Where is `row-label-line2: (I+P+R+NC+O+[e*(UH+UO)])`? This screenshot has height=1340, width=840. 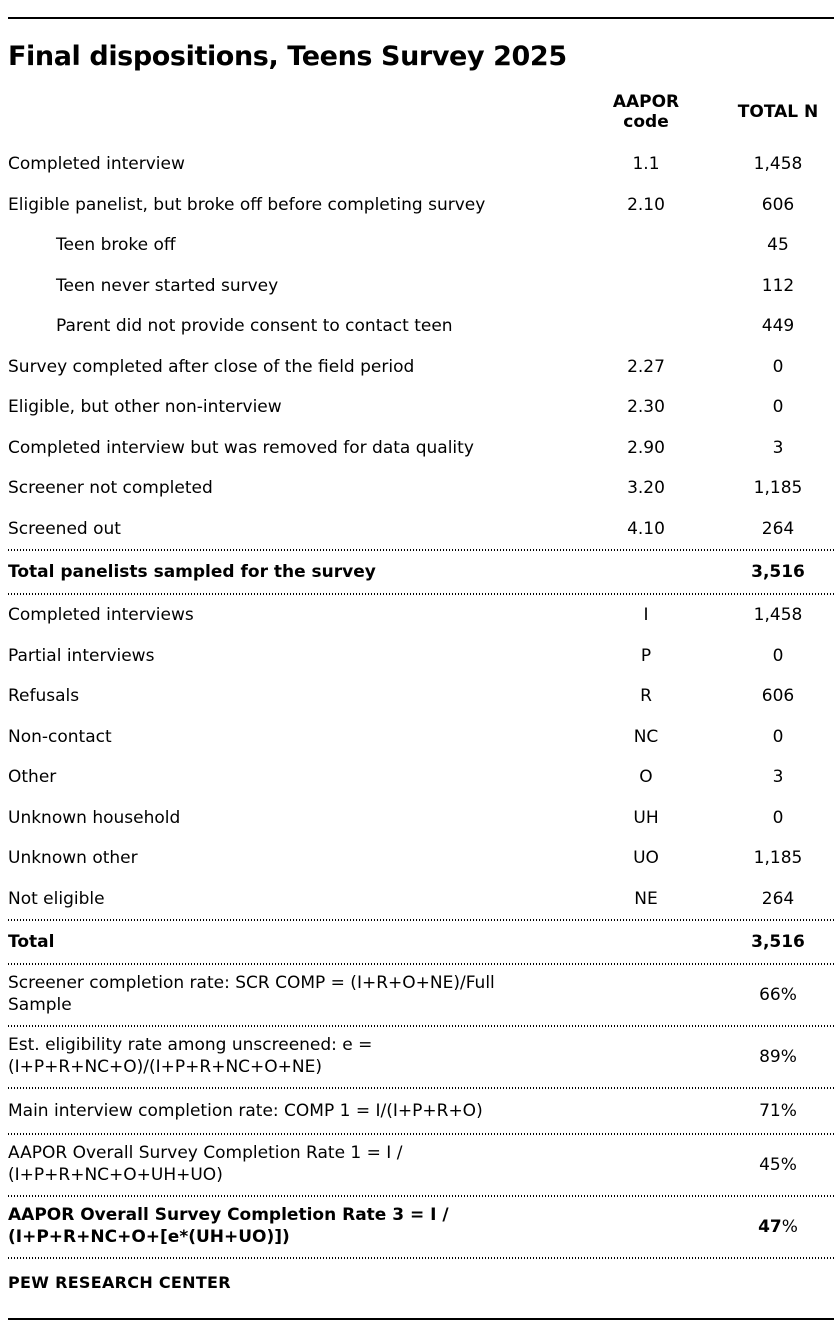 row-label-line2: (I+P+R+NC+O+[e*(UH+UO)]) is located at coordinates (149, 1237).